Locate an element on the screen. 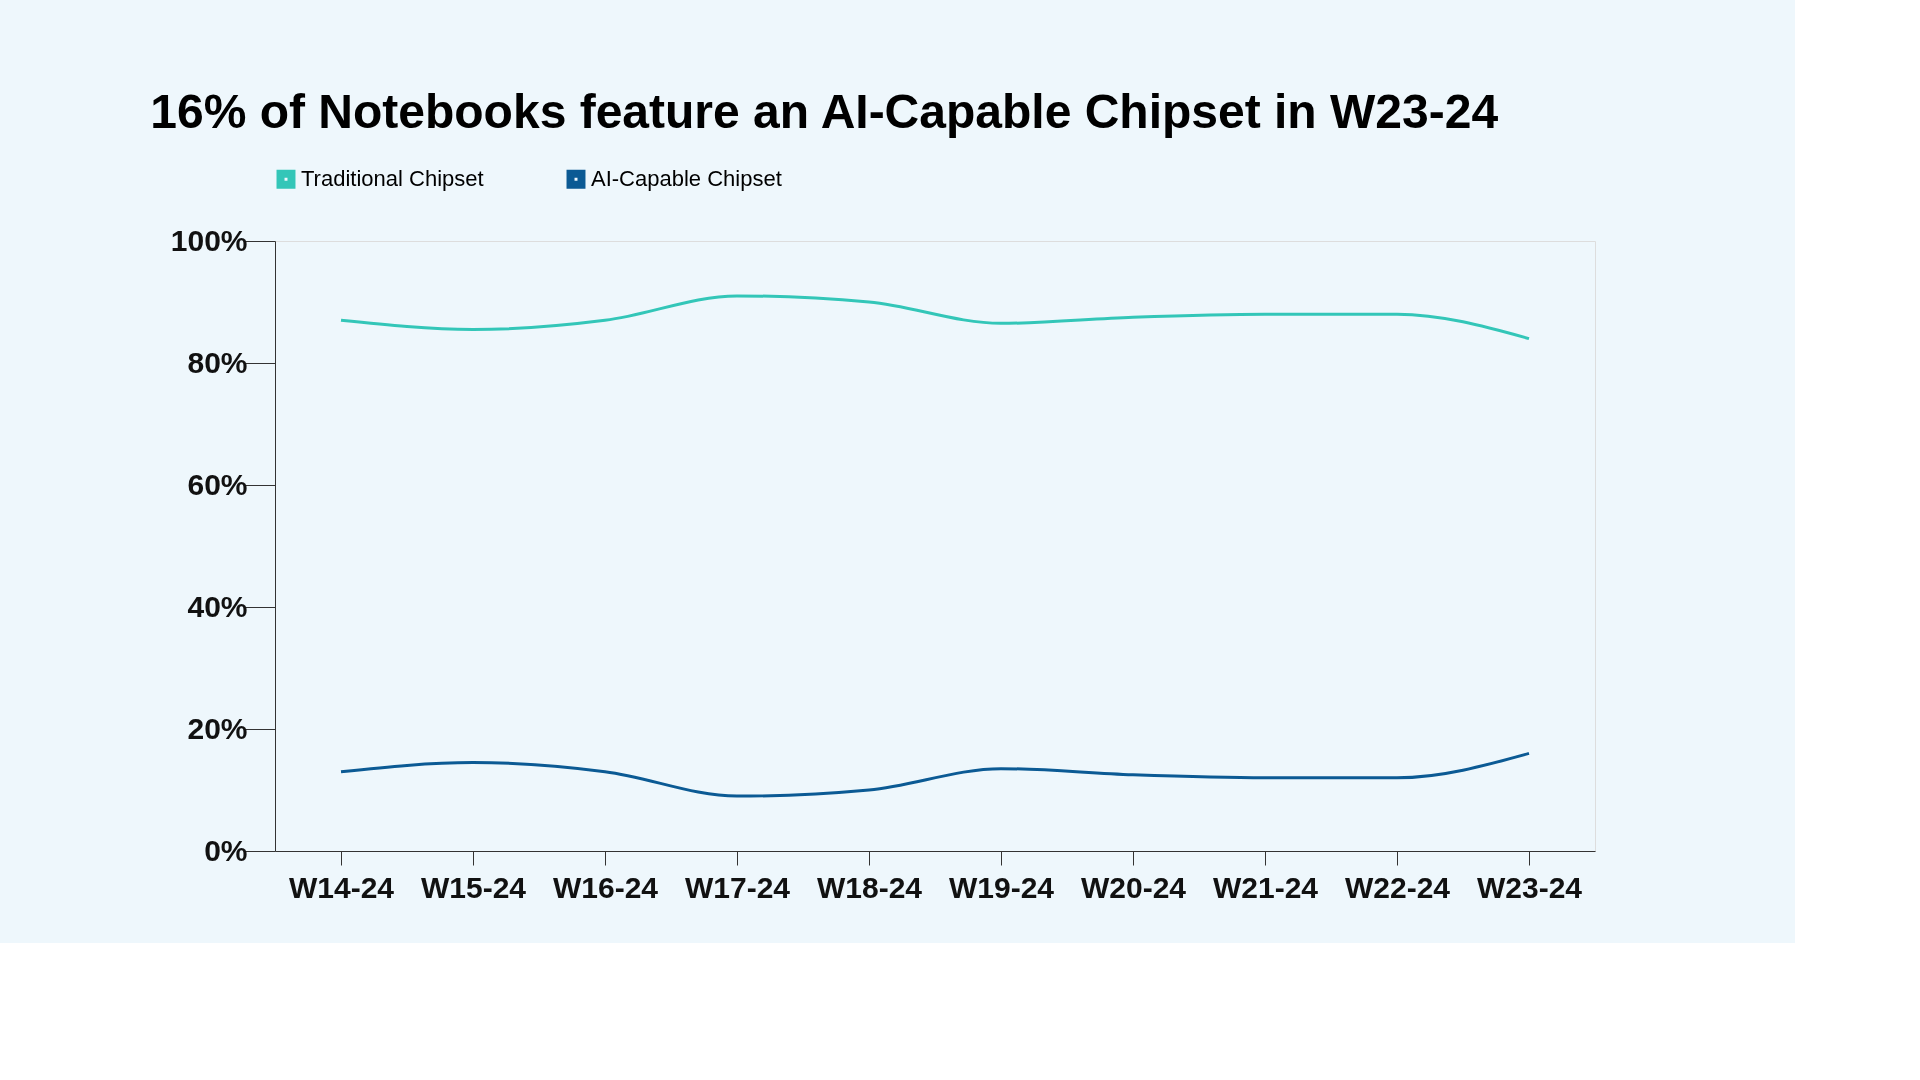  x-tick-label: W22-24 is located at coordinates (1397, 887).